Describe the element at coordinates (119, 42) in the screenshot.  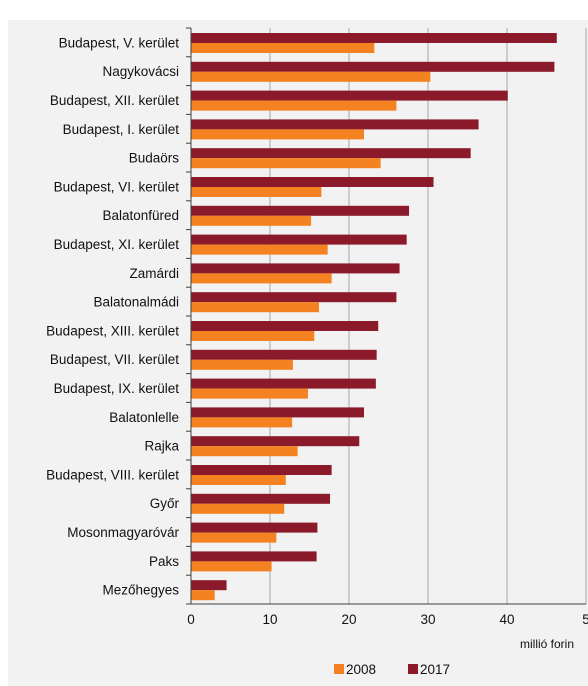
I see `category-label: Budapest, V. kerület` at that location.